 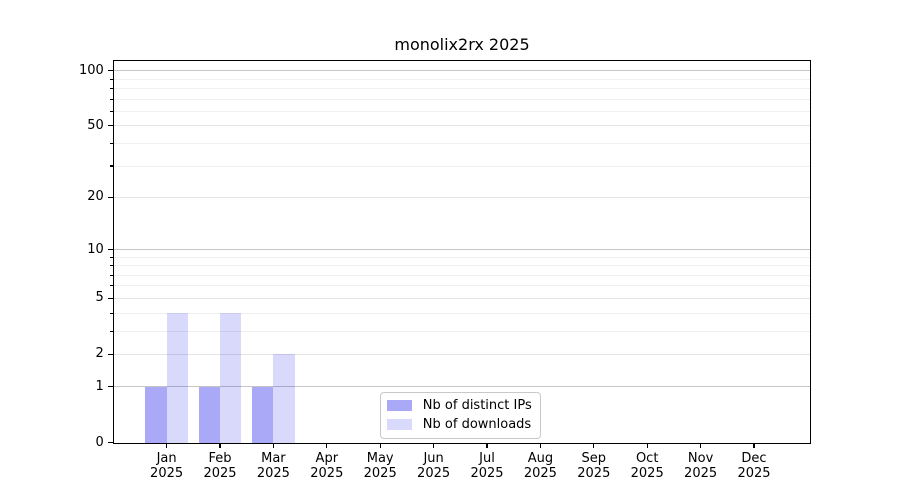 I want to click on x-tick-label-apr: Apr 2025, so click(x=327, y=466).